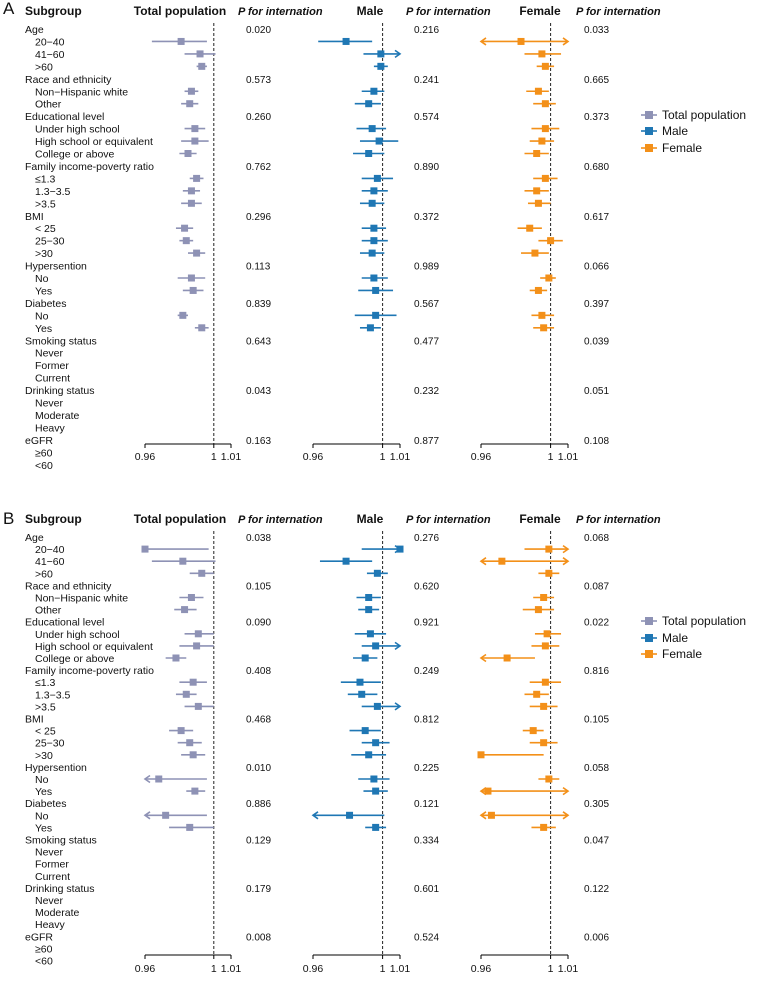 The image size is (770, 991). What do you see at coordinates (39, 937) in the screenshot?
I see `category-label: eGFR` at bounding box center [39, 937].